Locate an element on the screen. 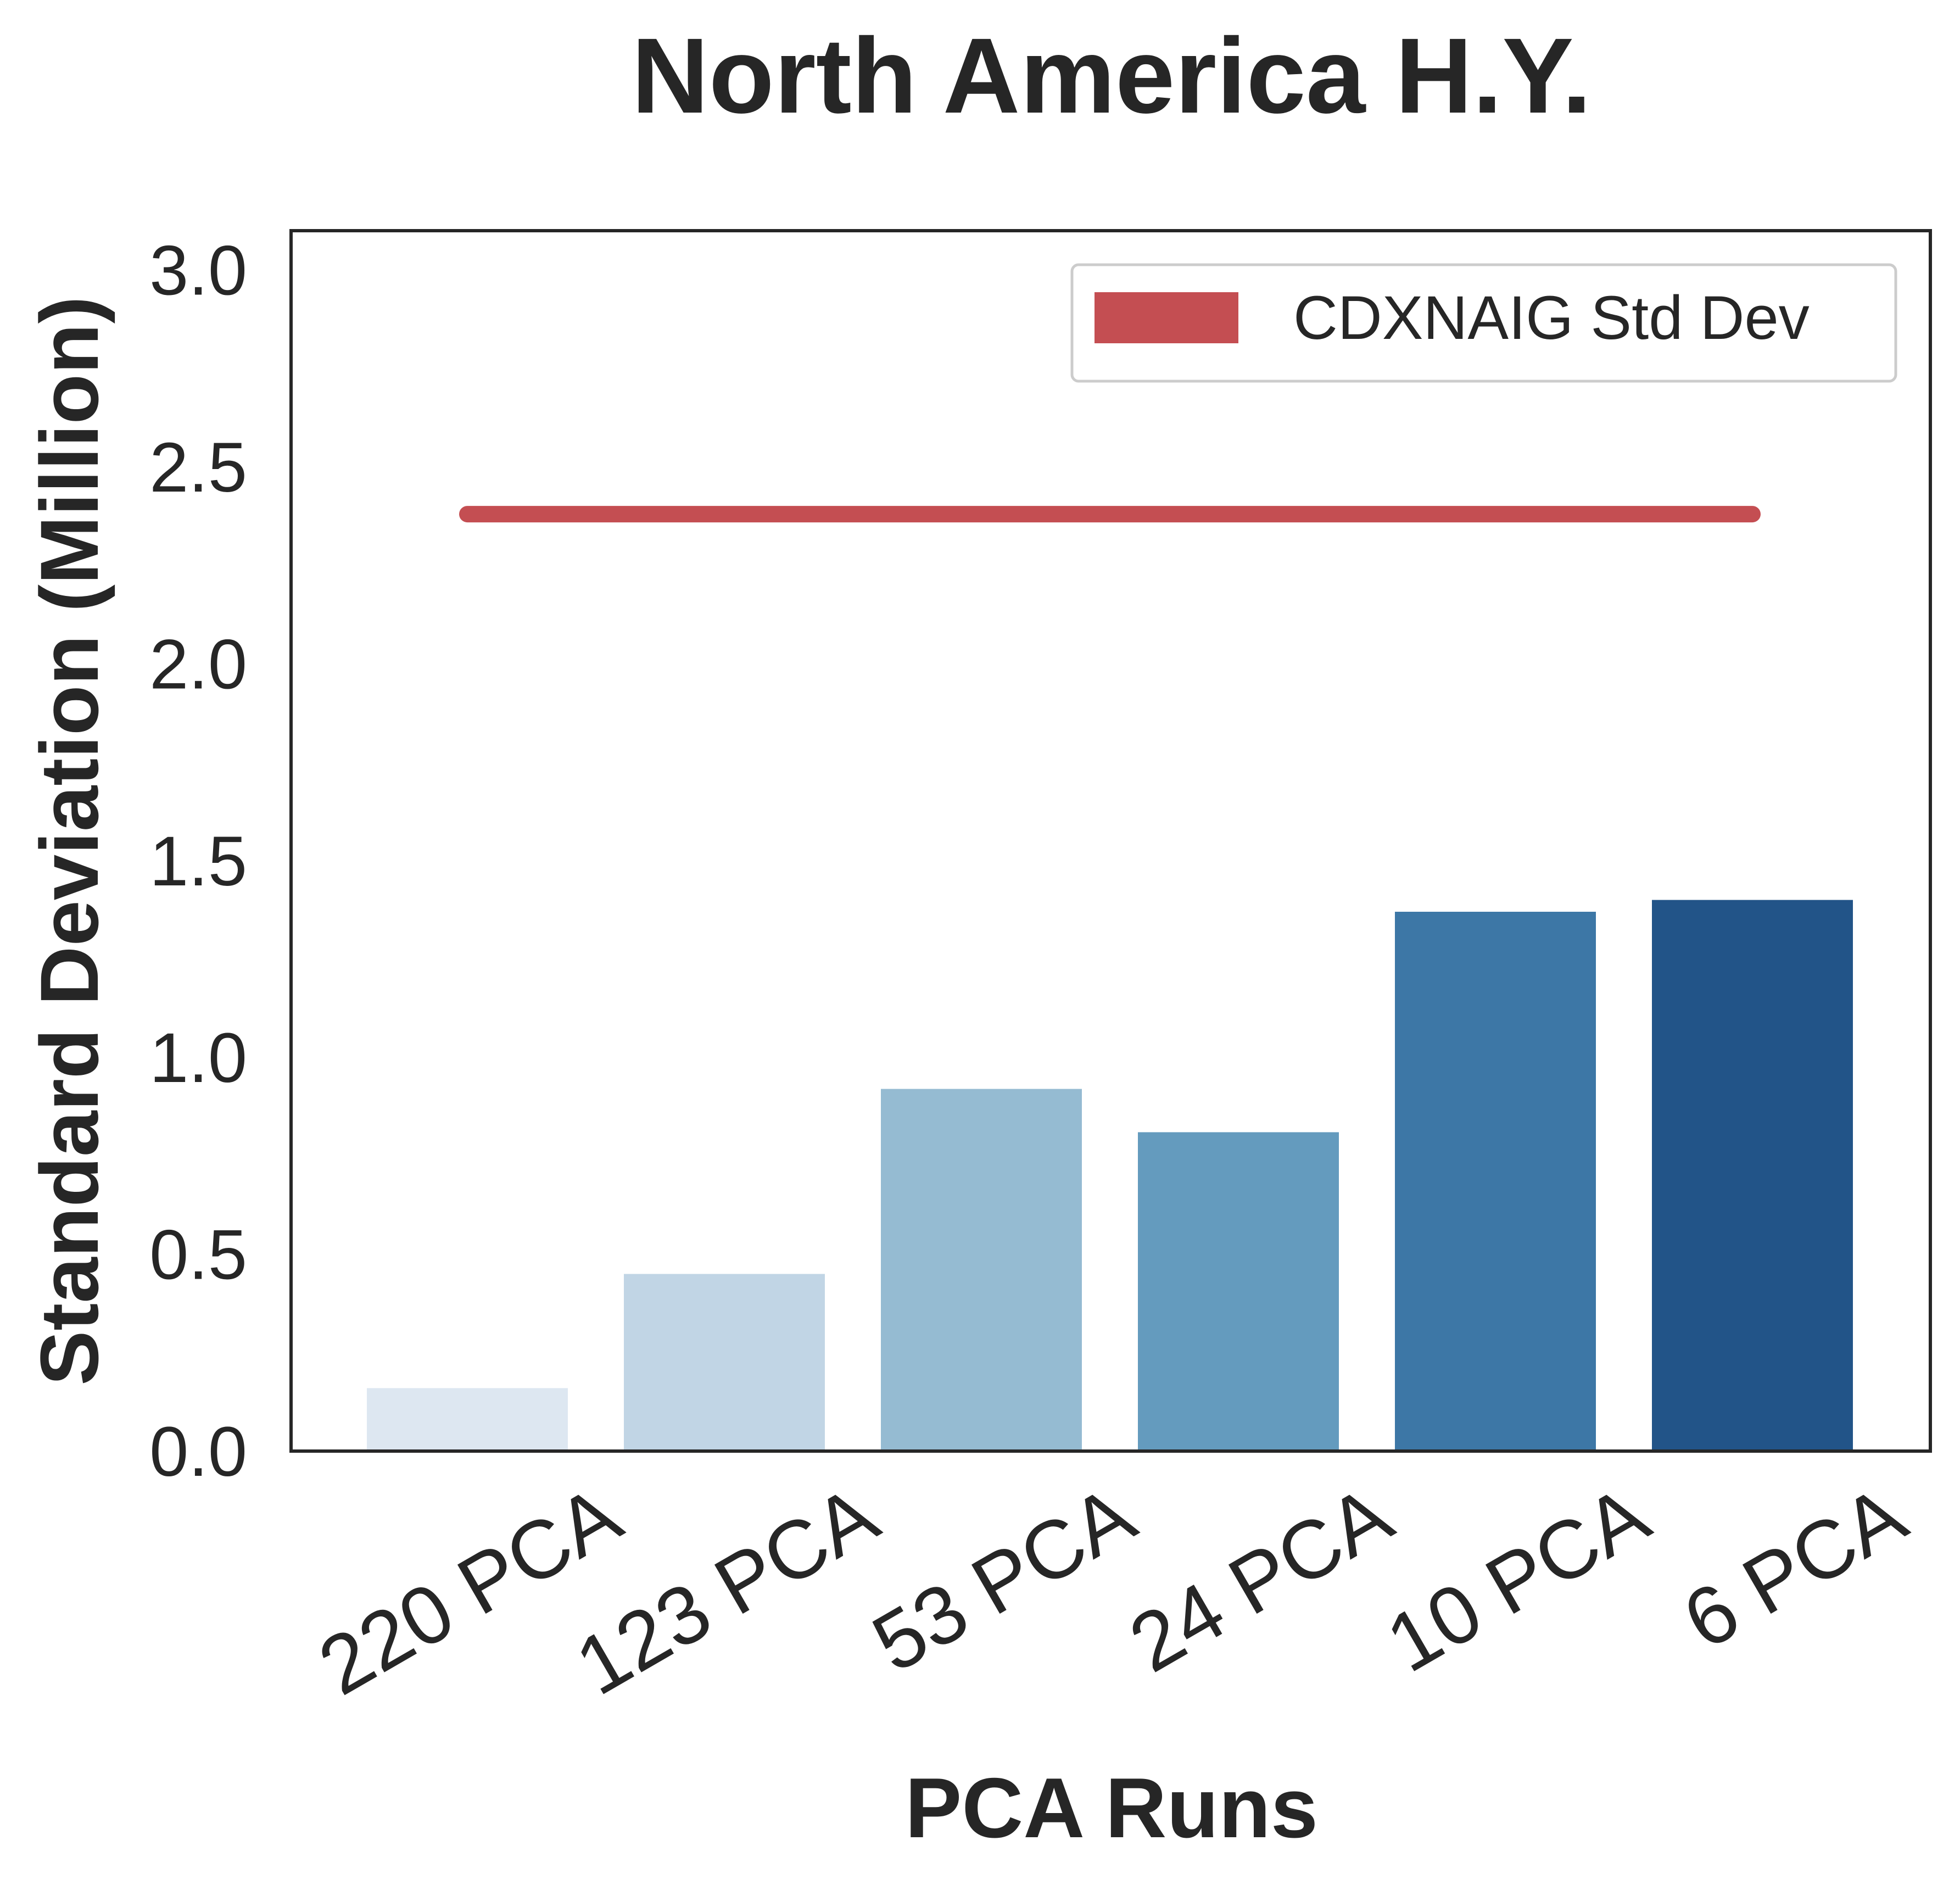 This screenshot has width=1960, height=1885. bar-10-pca is located at coordinates (1495, 1181).